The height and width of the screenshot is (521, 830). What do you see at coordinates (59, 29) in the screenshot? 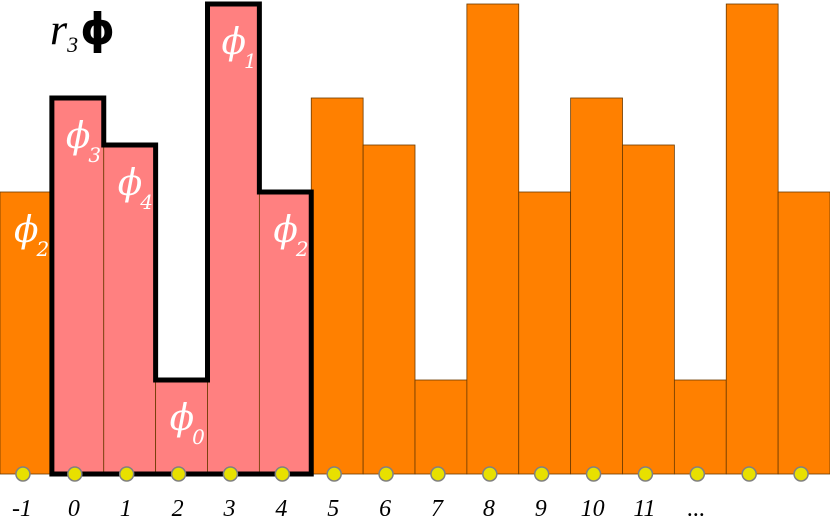
I see `title-main: r` at bounding box center [59, 29].